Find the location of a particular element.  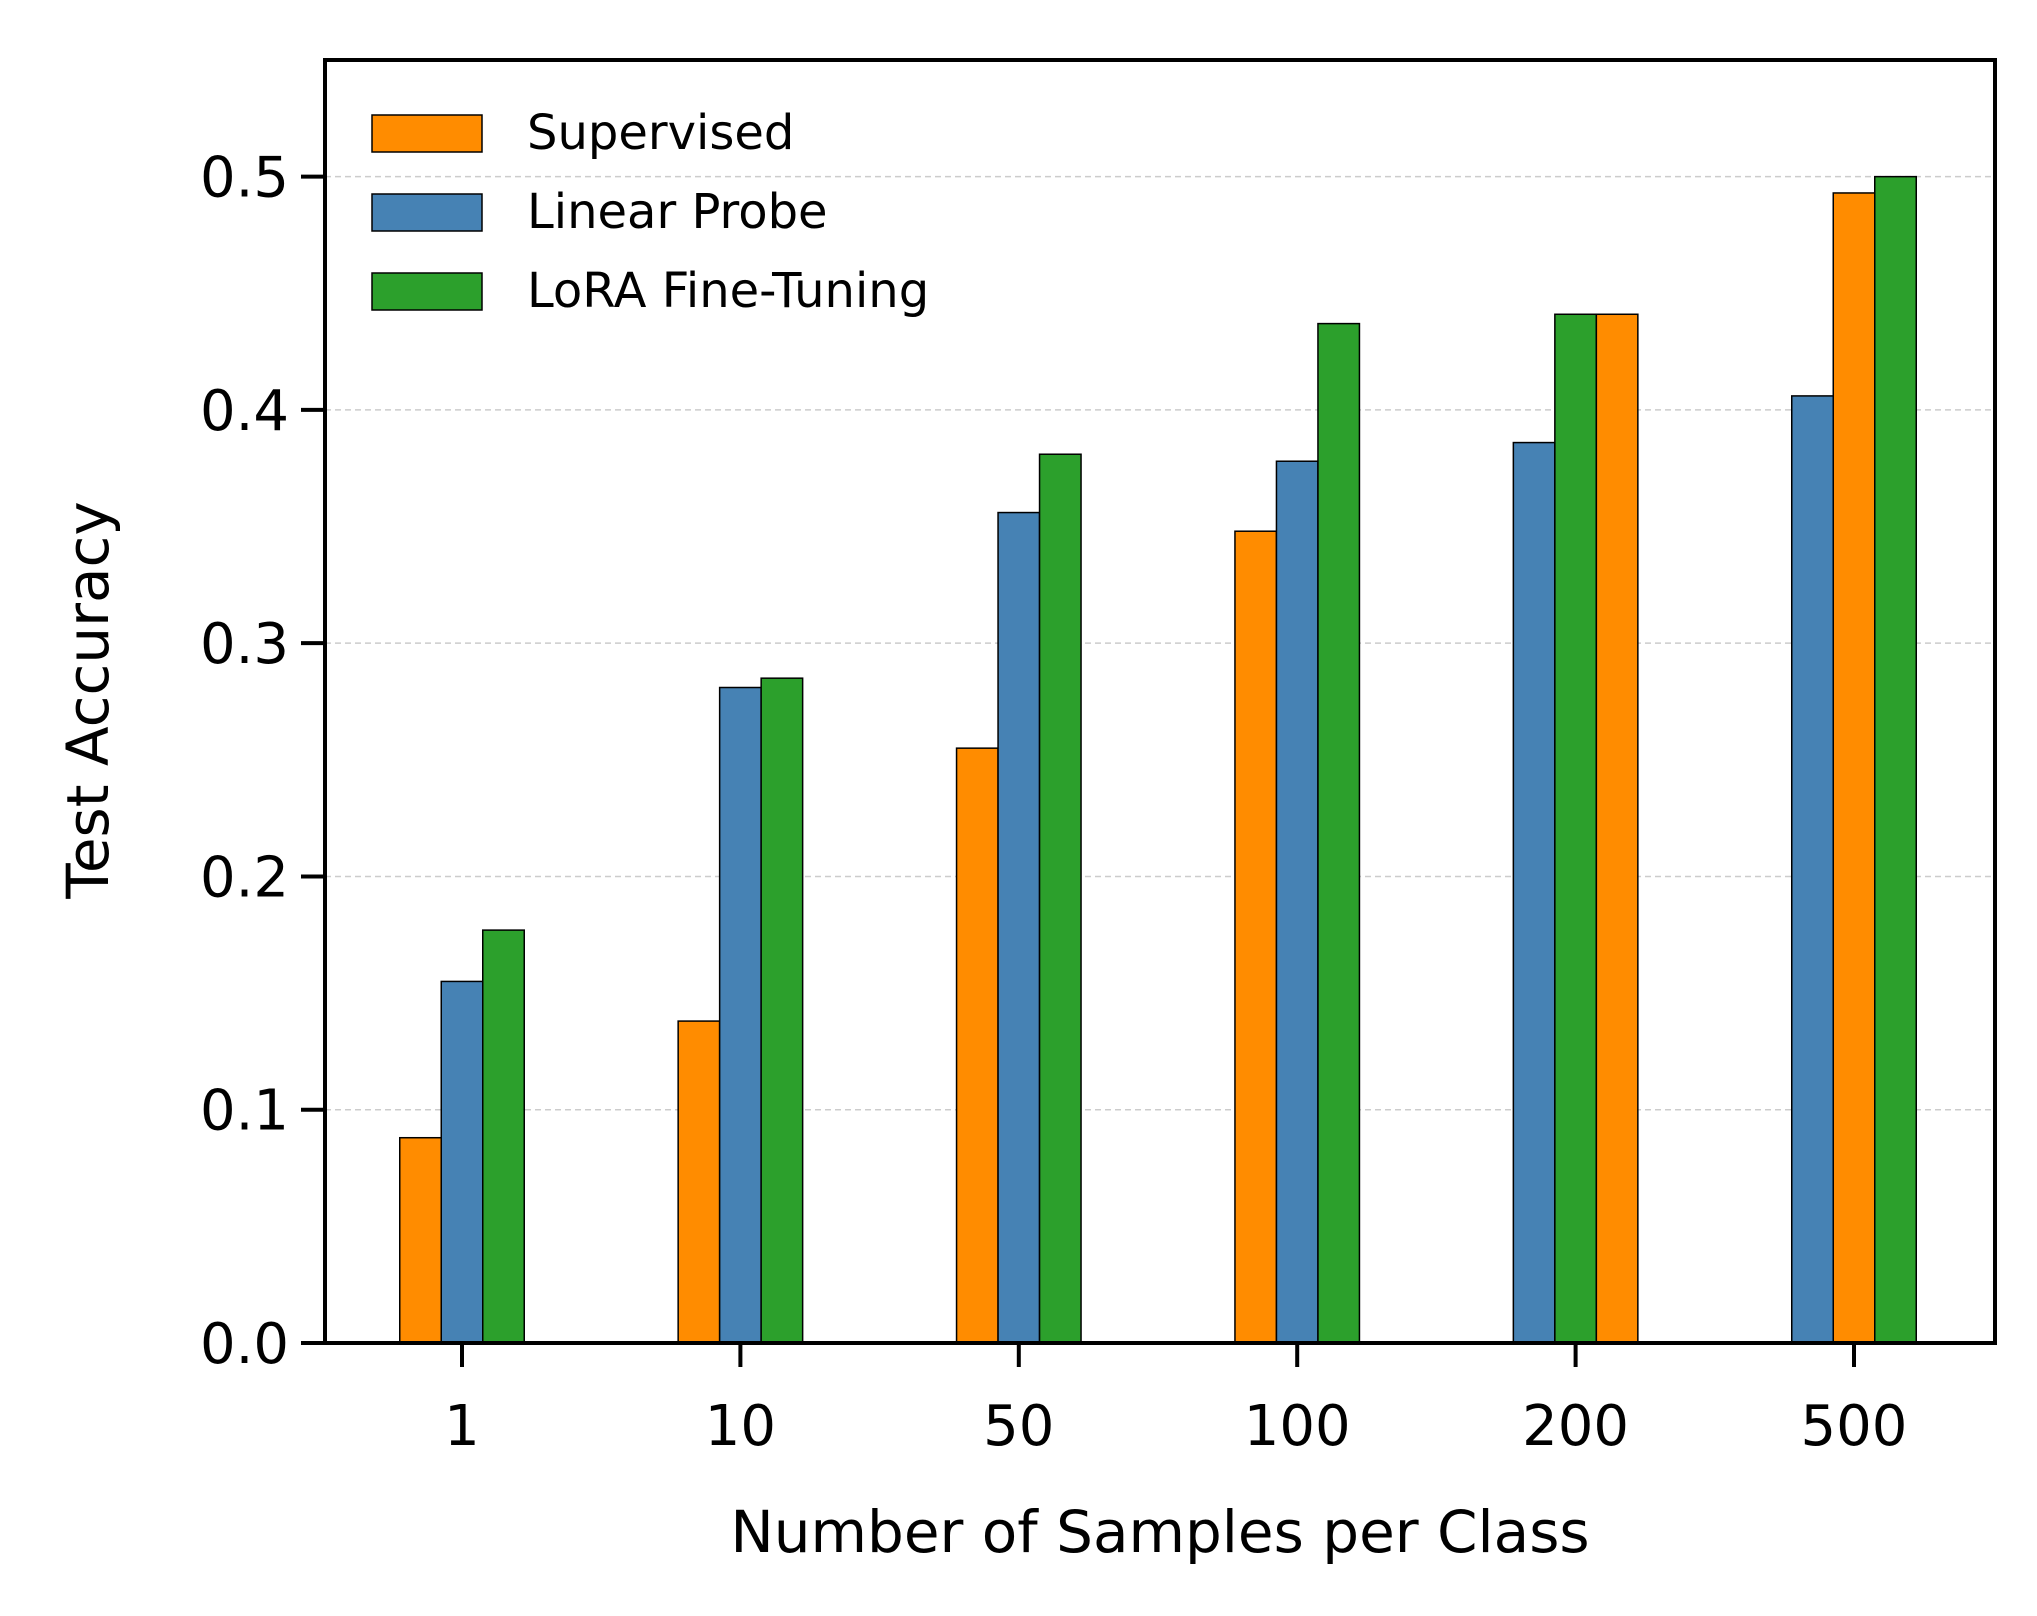

y-tick-label: 0.3 is located at coordinates (244, 644).